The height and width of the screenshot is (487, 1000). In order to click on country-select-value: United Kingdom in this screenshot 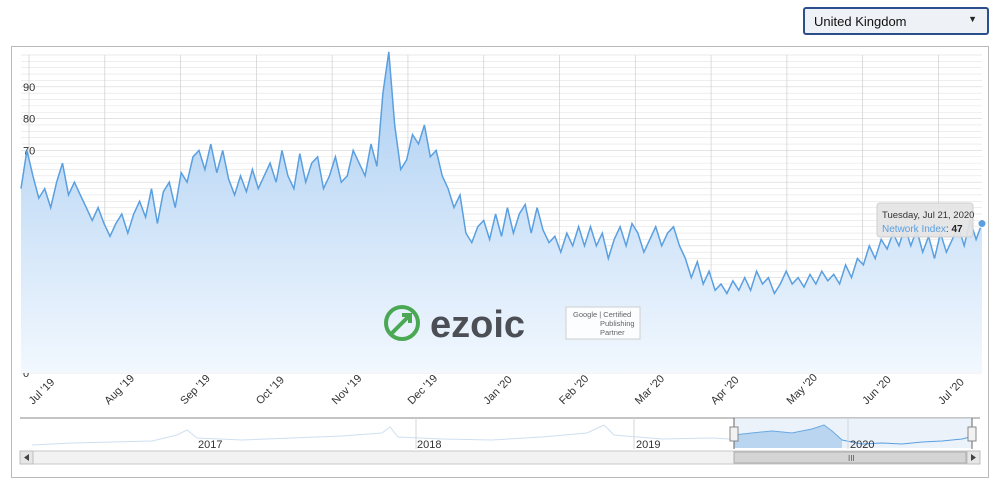, I will do `click(860, 21)`.